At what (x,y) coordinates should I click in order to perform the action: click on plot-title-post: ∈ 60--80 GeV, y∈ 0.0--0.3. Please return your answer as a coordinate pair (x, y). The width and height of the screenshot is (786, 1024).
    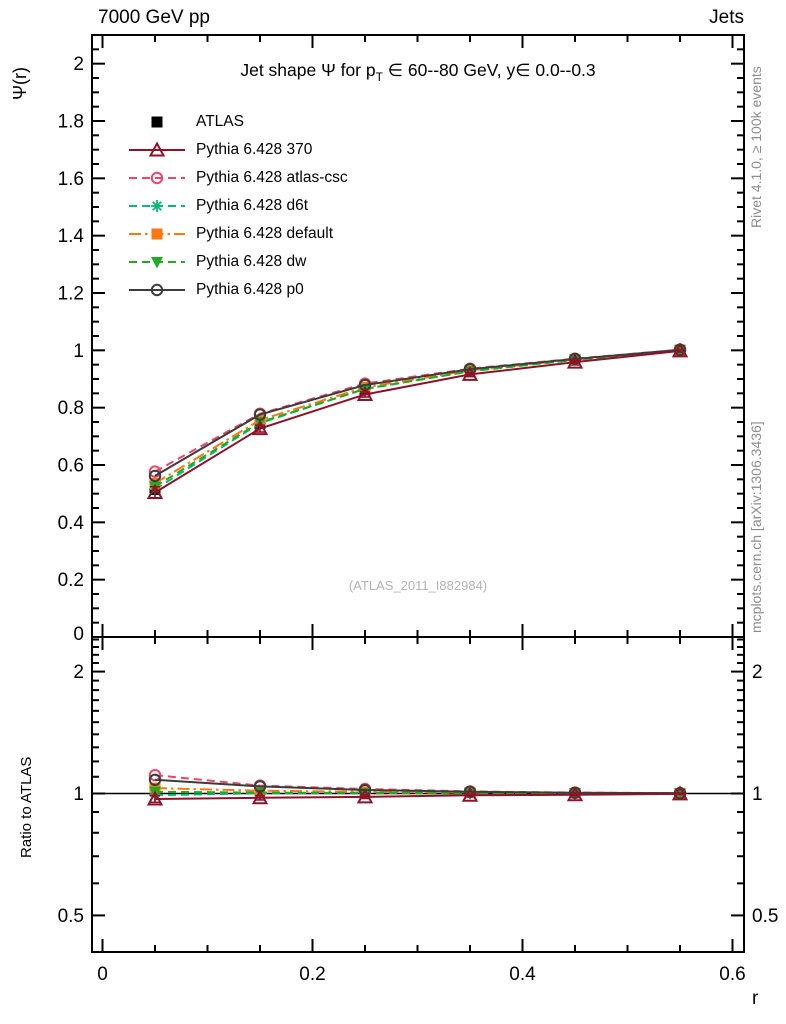
    Looking at the image, I should click on (489, 70).